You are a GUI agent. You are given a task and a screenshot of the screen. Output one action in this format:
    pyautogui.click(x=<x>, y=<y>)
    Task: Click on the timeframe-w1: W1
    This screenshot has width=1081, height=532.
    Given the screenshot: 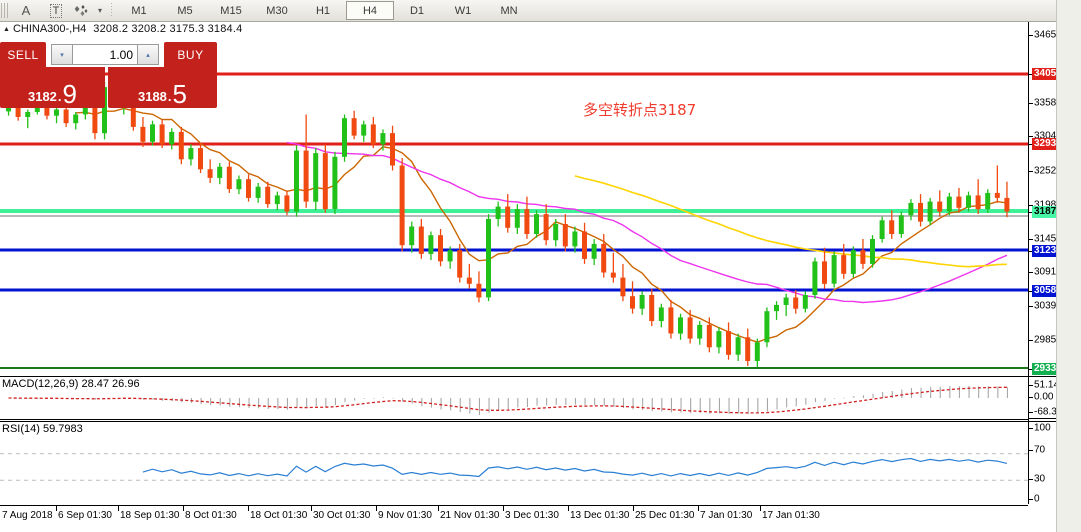 What is the action you would take?
    pyautogui.click(x=463, y=10)
    